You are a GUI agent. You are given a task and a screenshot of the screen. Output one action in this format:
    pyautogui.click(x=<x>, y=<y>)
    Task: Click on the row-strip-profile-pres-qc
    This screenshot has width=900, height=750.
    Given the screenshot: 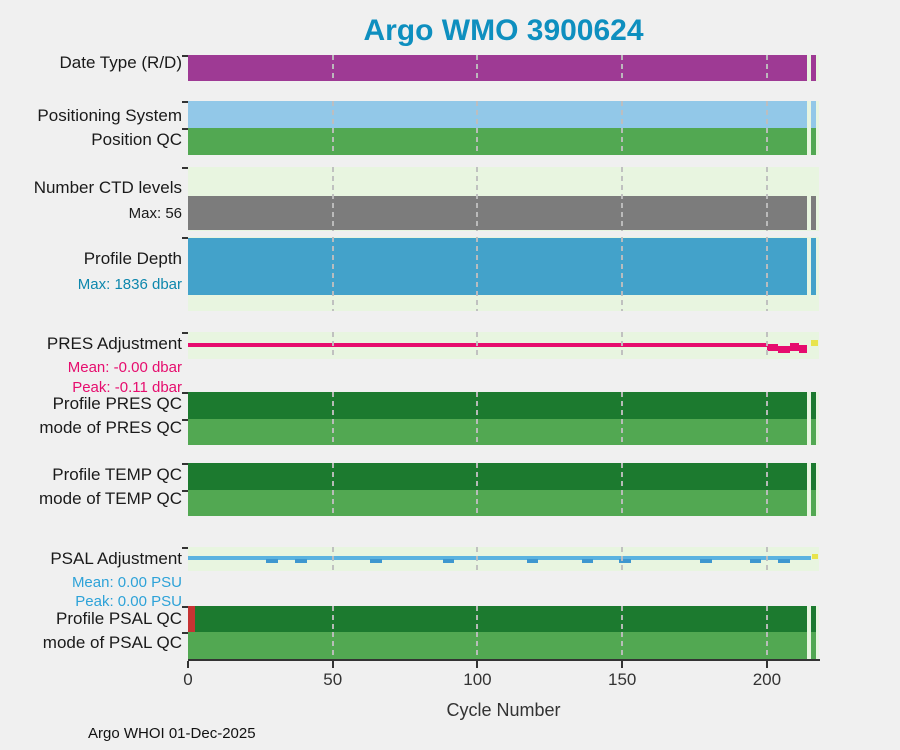 What is the action you would take?
    pyautogui.click(x=503, y=405)
    